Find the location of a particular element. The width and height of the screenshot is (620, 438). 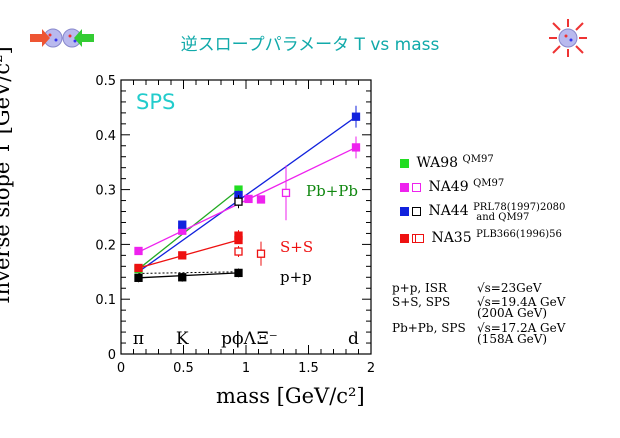

x-tick-label: 2 is located at coordinates (371, 368).